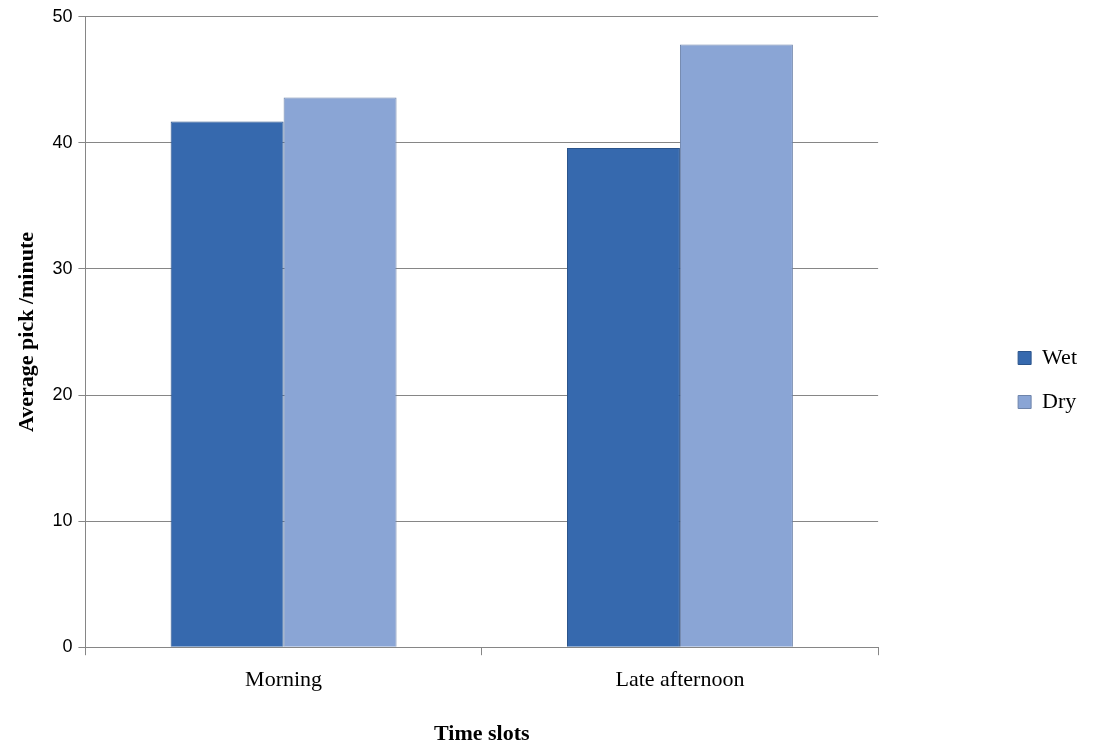 This screenshot has height=756, width=1107. What do you see at coordinates (680, 679) in the screenshot?
I see `x-tick-label: Late afternoon` at bounding box center [680, 679].